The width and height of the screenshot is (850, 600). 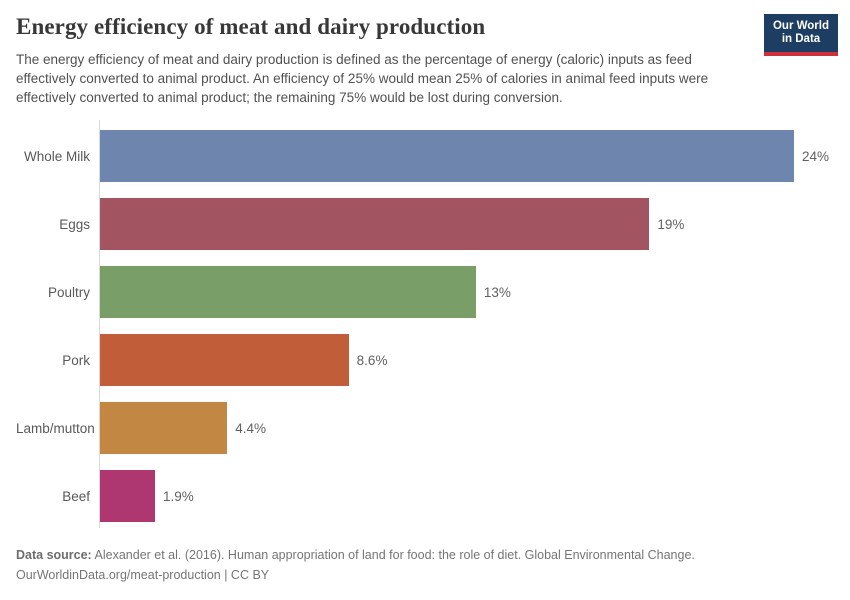 What do you see at coordinates (816, 156) in the screenshot?
I see `value-label: 24%` at bounding box center [816, 156].